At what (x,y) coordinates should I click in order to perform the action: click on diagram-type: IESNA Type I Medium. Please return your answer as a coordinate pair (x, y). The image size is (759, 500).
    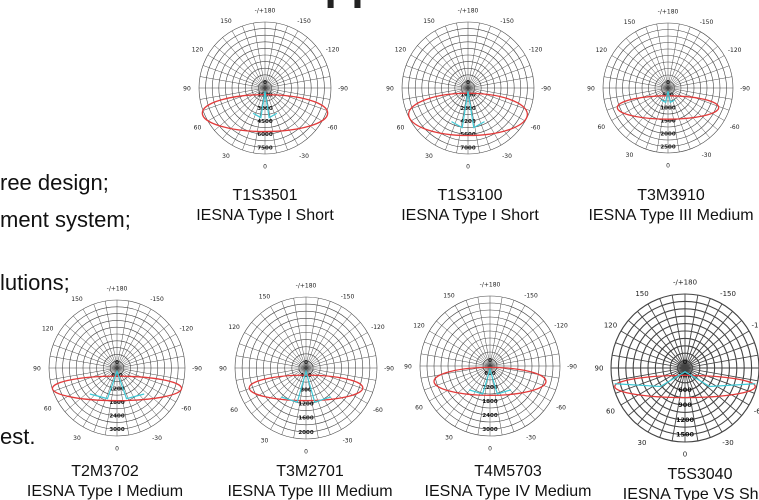
    Looking at the image, I should click on (105, 491).